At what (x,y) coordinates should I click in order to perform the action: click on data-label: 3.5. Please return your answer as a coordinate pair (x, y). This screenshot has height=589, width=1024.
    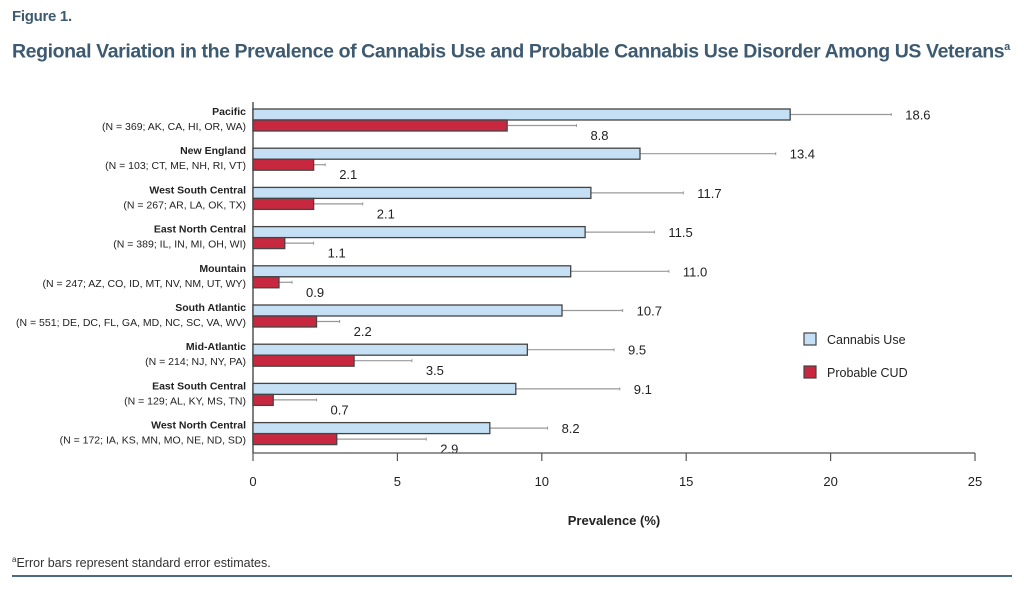
    Looking at the image, I should click on (435, 370).